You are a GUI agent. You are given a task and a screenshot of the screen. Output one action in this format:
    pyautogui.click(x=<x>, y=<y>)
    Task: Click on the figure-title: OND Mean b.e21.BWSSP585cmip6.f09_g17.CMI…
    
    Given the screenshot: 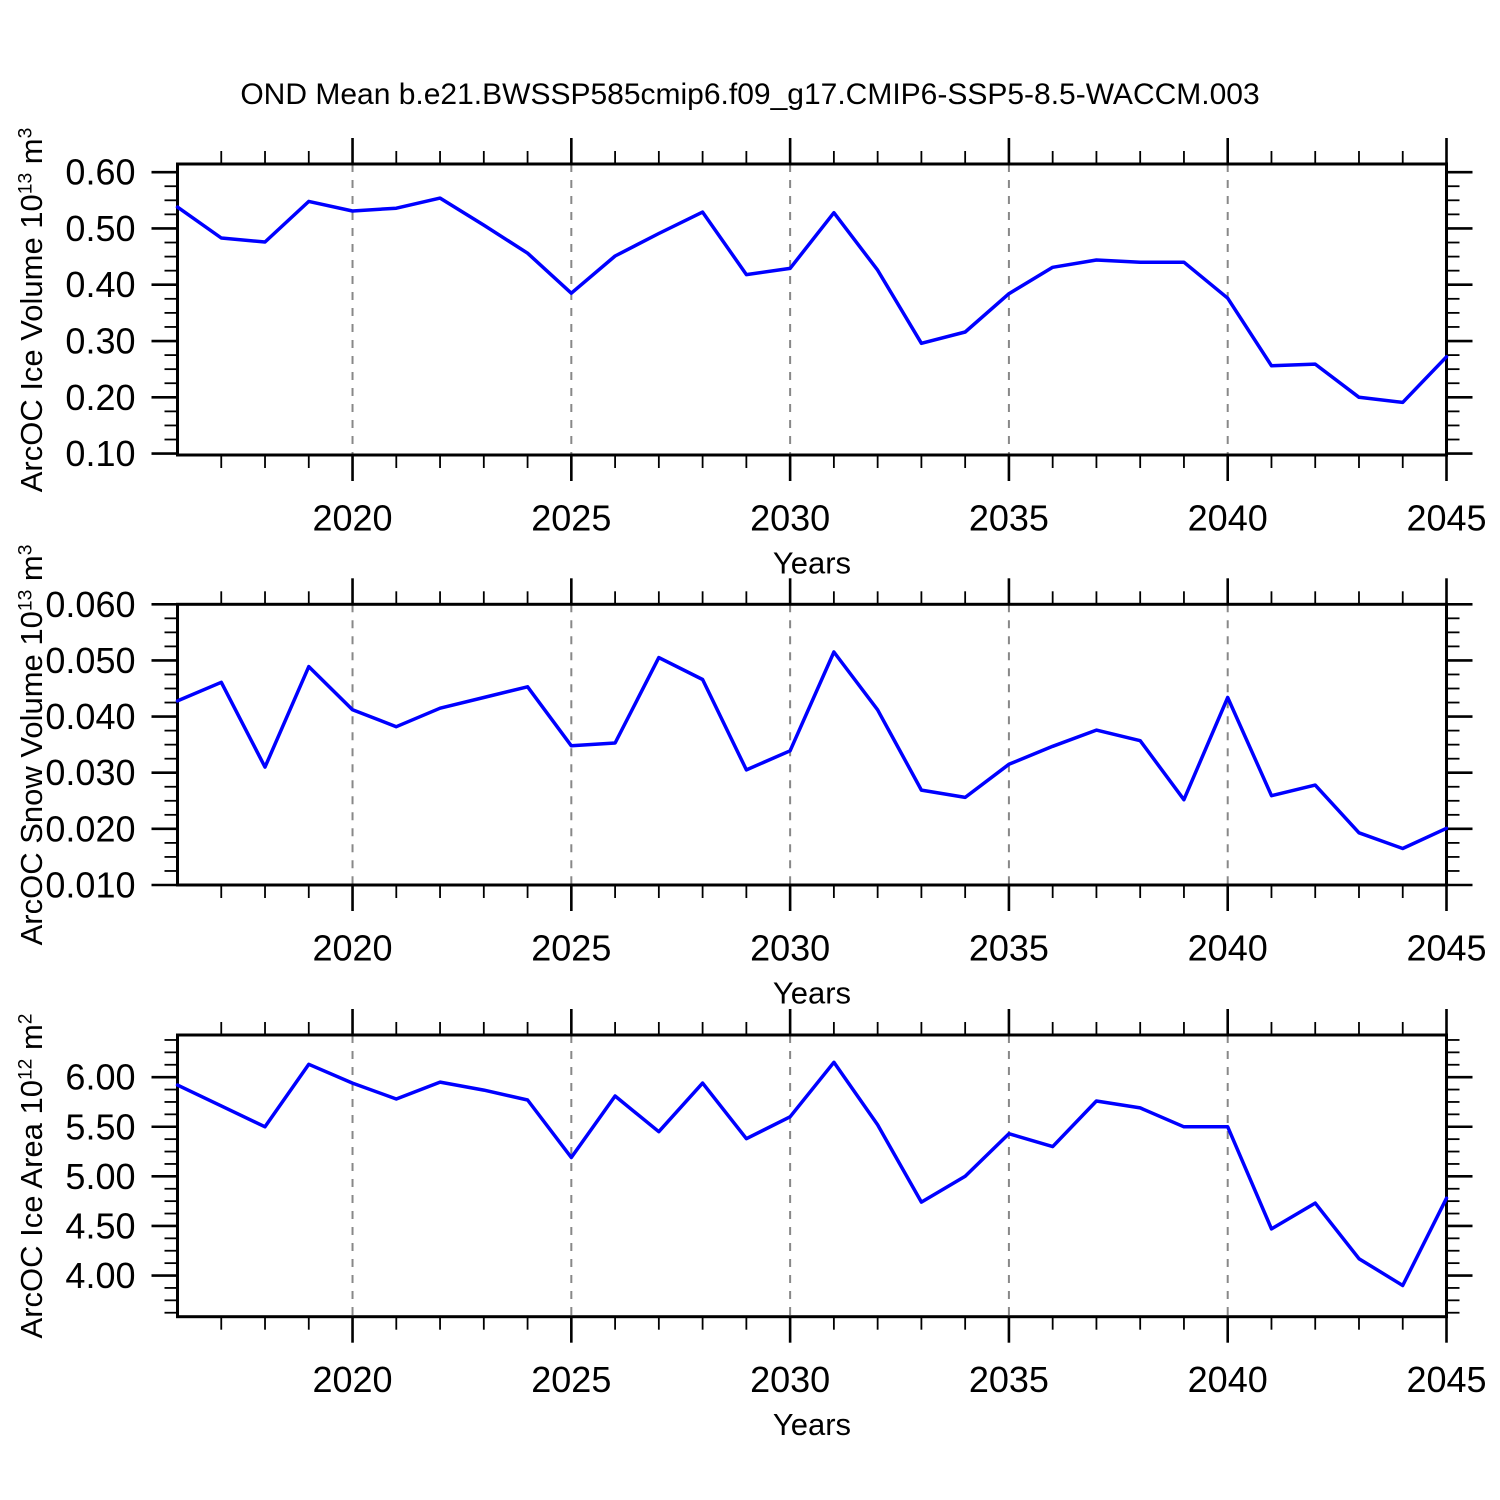 What is the action you would take?
    pyautogui.click(x=750, y=94)
    